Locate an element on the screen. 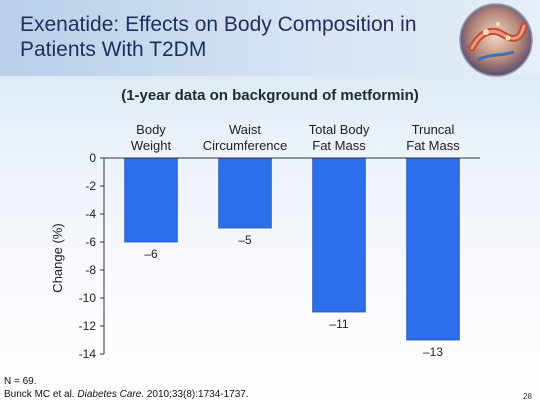 This screenshot has height=405, width=540. y-tick-label: -10 is located at coordinates (88, 298).